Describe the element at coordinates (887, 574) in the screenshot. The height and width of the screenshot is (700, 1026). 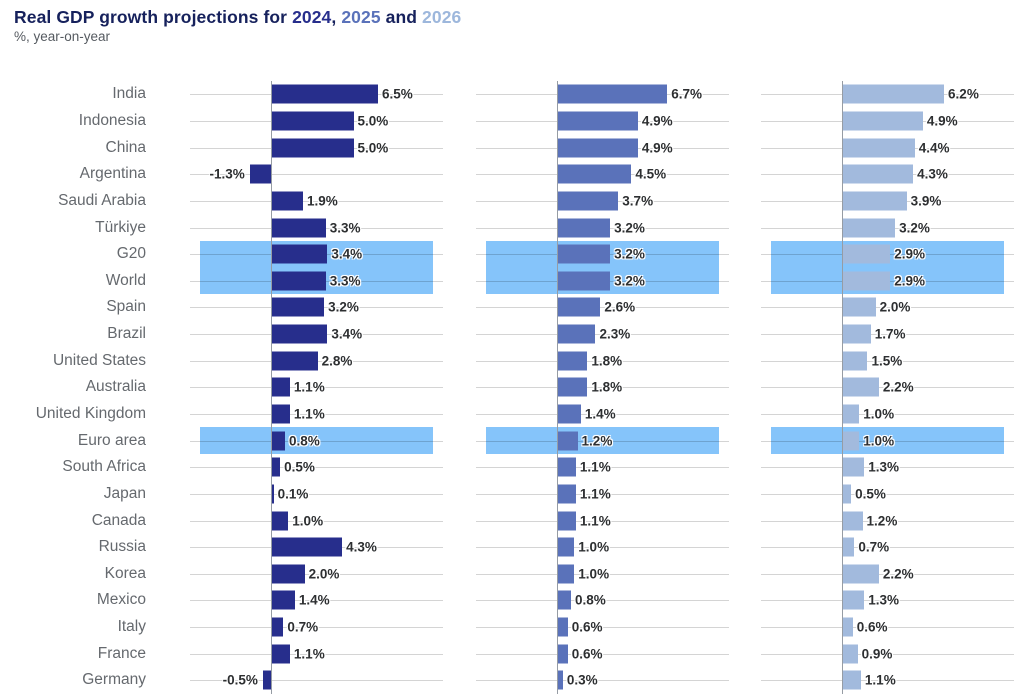
I see `panel-2026: 2.2%` at that location.